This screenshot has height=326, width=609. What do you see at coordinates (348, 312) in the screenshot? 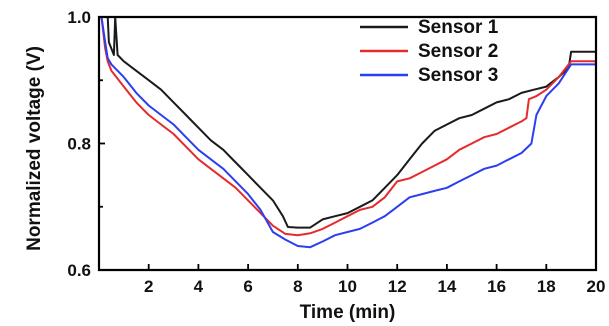
I see `x-axis-title: Time (min)` at bounding box center [348, 312].